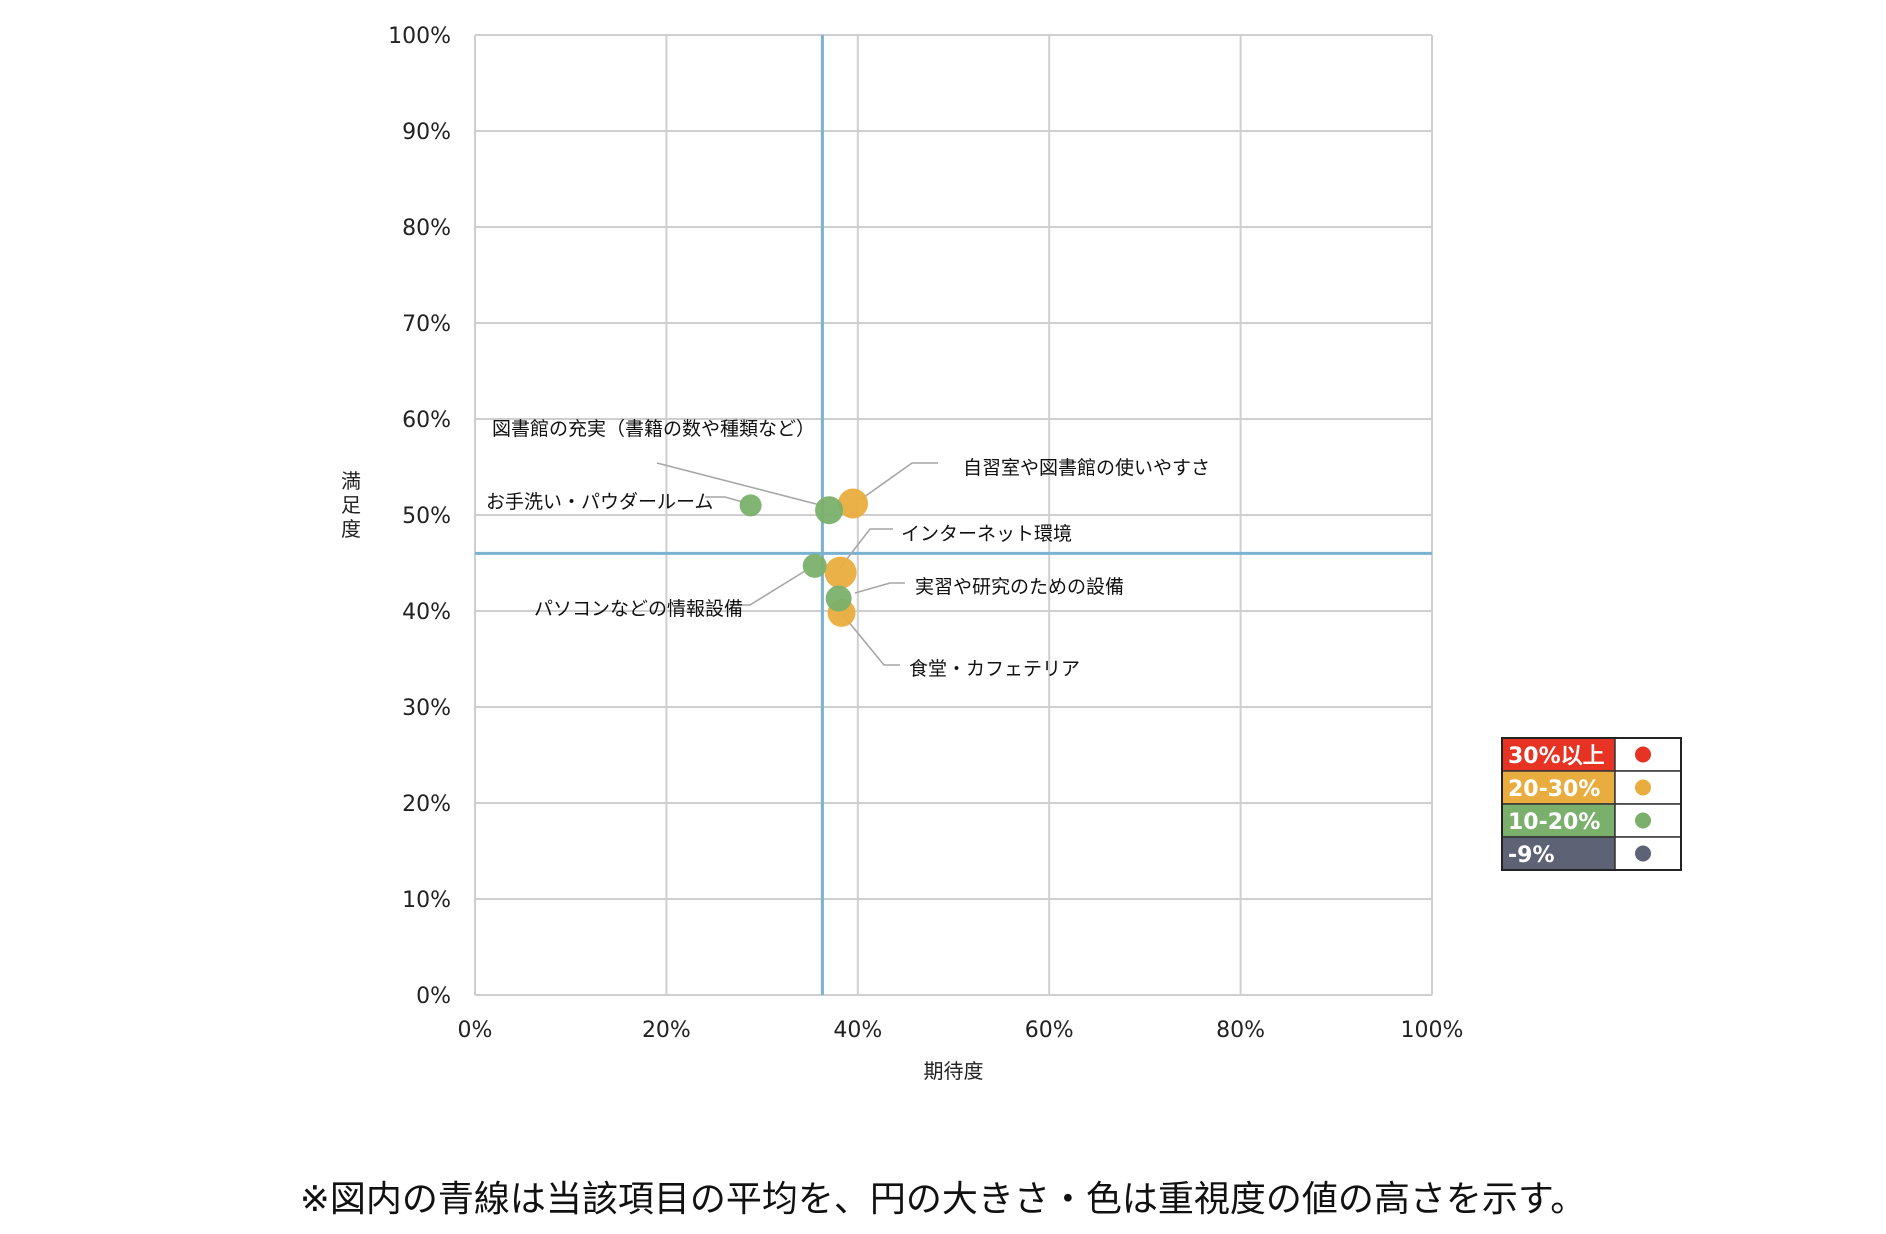 The image size is (1886, 1234). What do you see at coordinates (1049, 1030) in the screenshot?
I see `x-tick-label: 60%` at bounding box center [1049, 1030].